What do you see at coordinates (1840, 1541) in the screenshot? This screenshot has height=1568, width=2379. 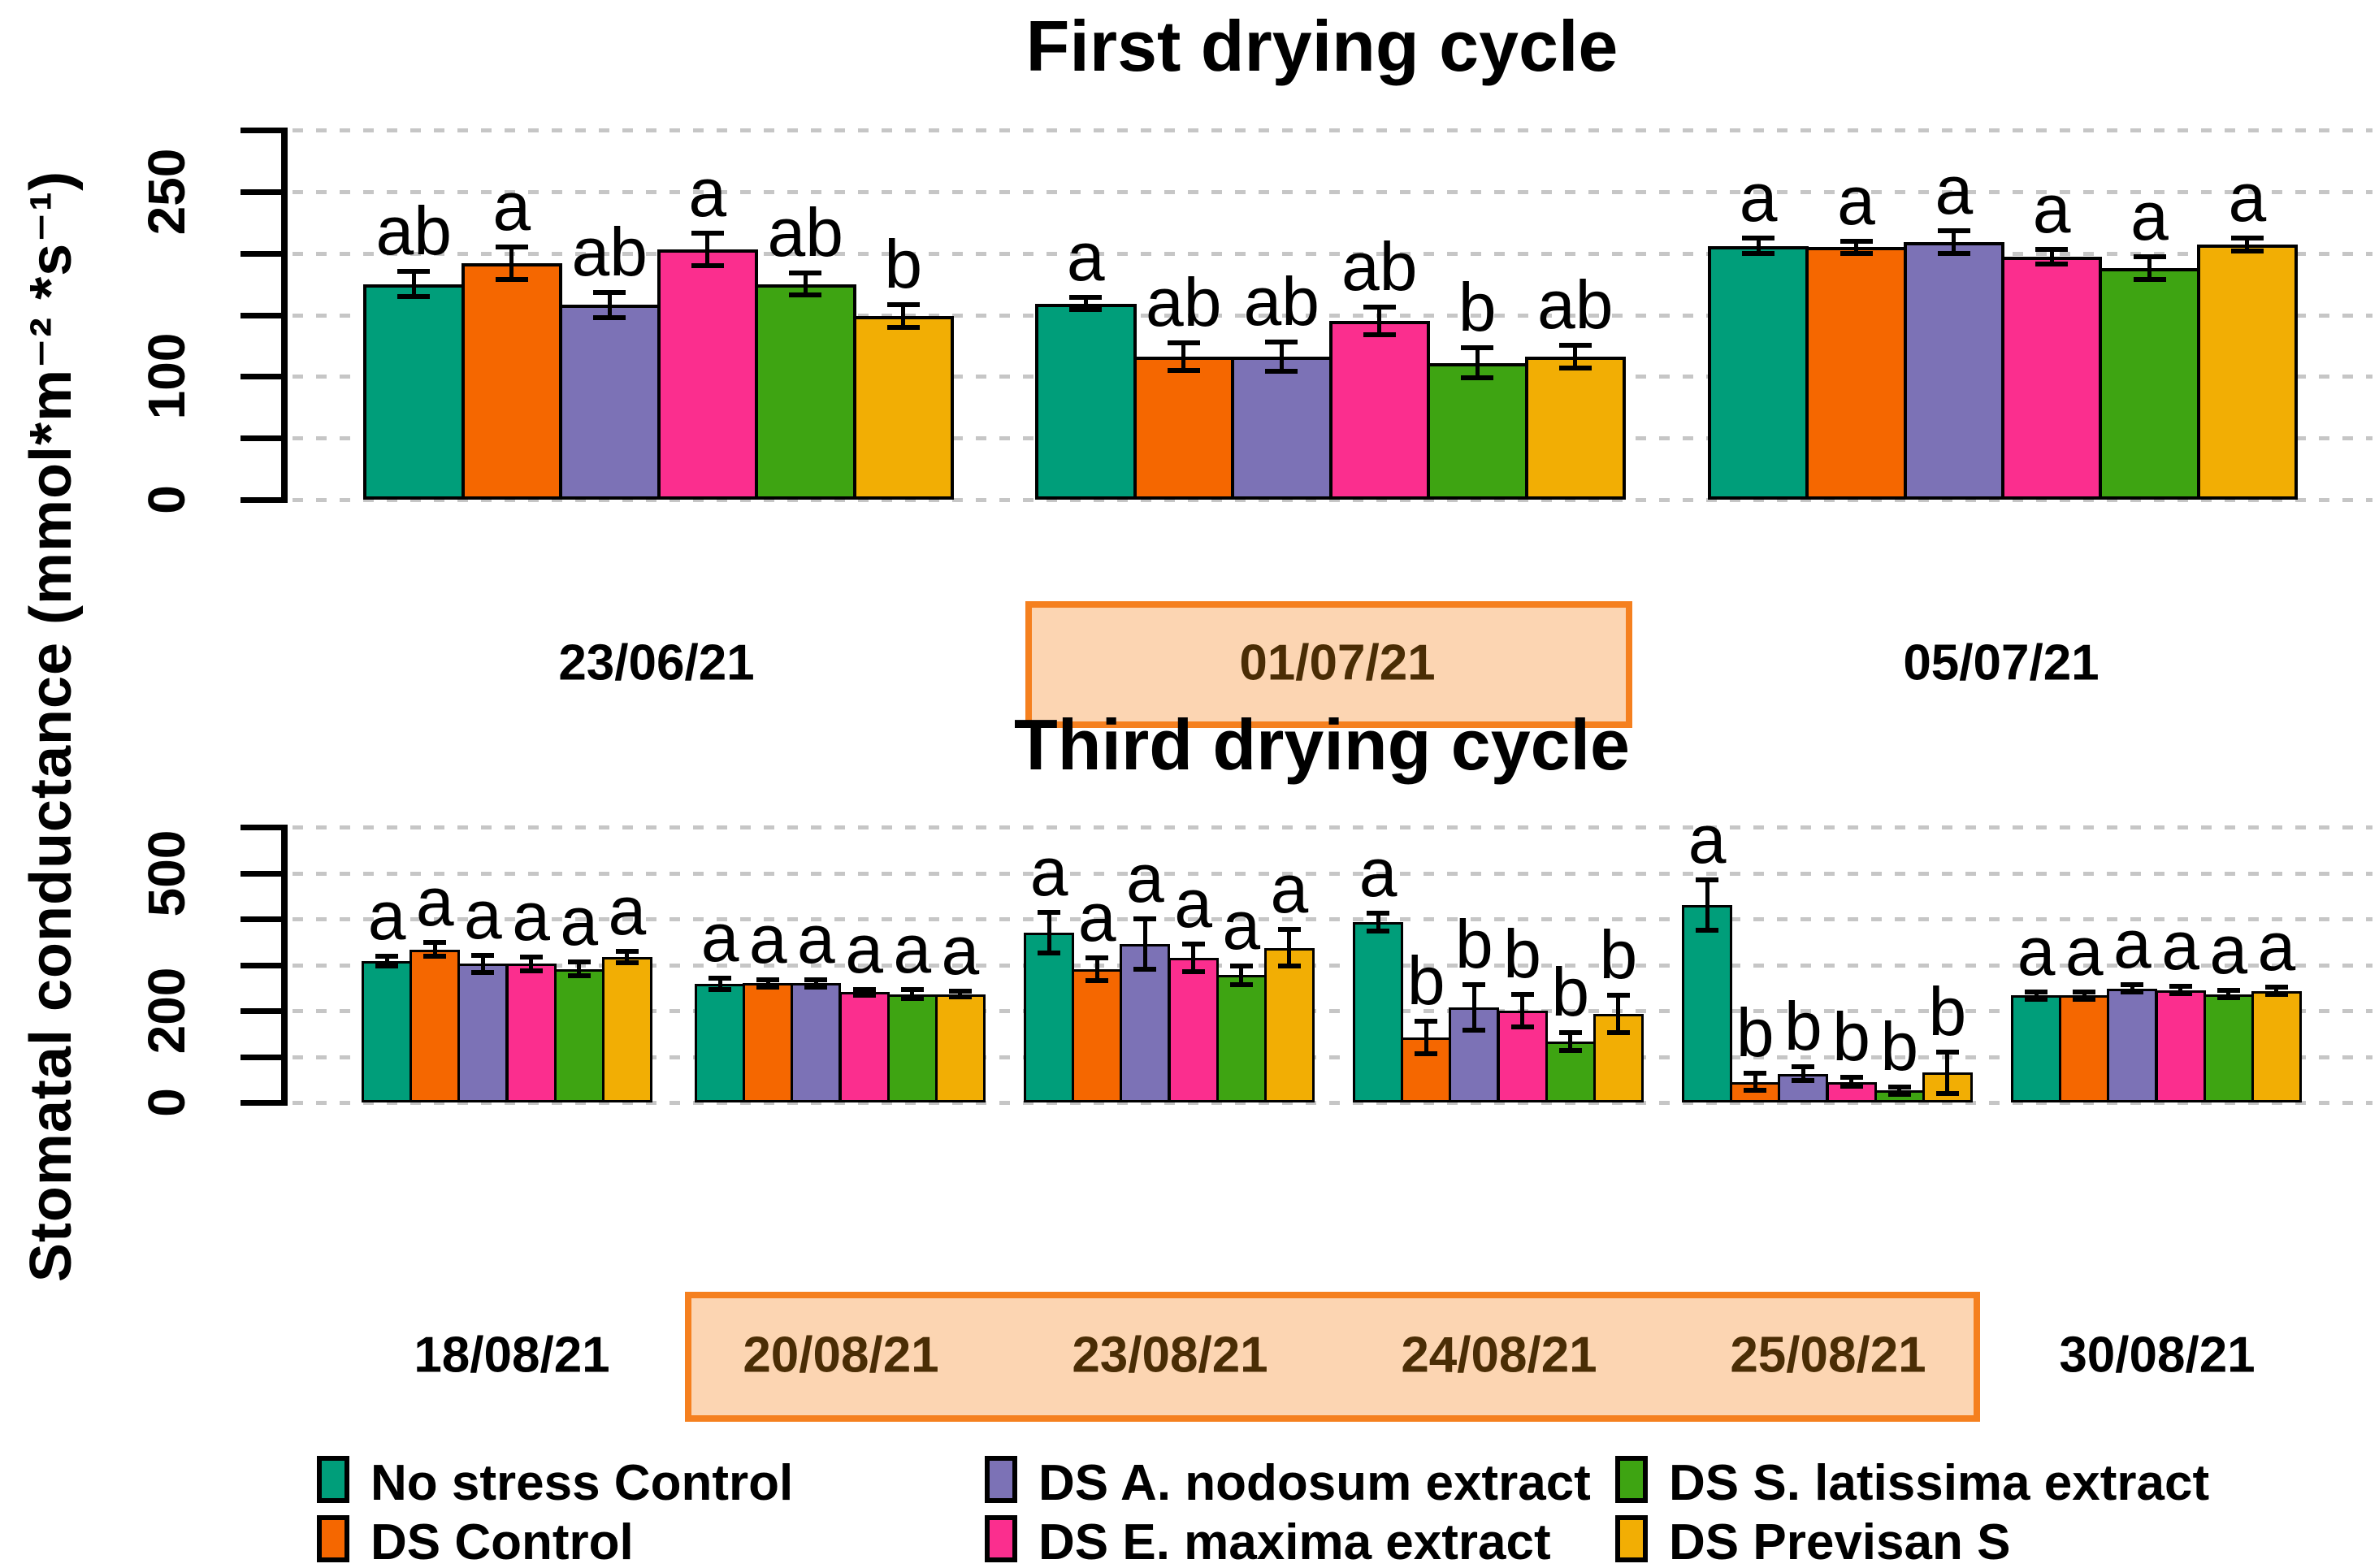 I see `legend-item-label: DS Previsan S` at bounding box center [1840, 1541].